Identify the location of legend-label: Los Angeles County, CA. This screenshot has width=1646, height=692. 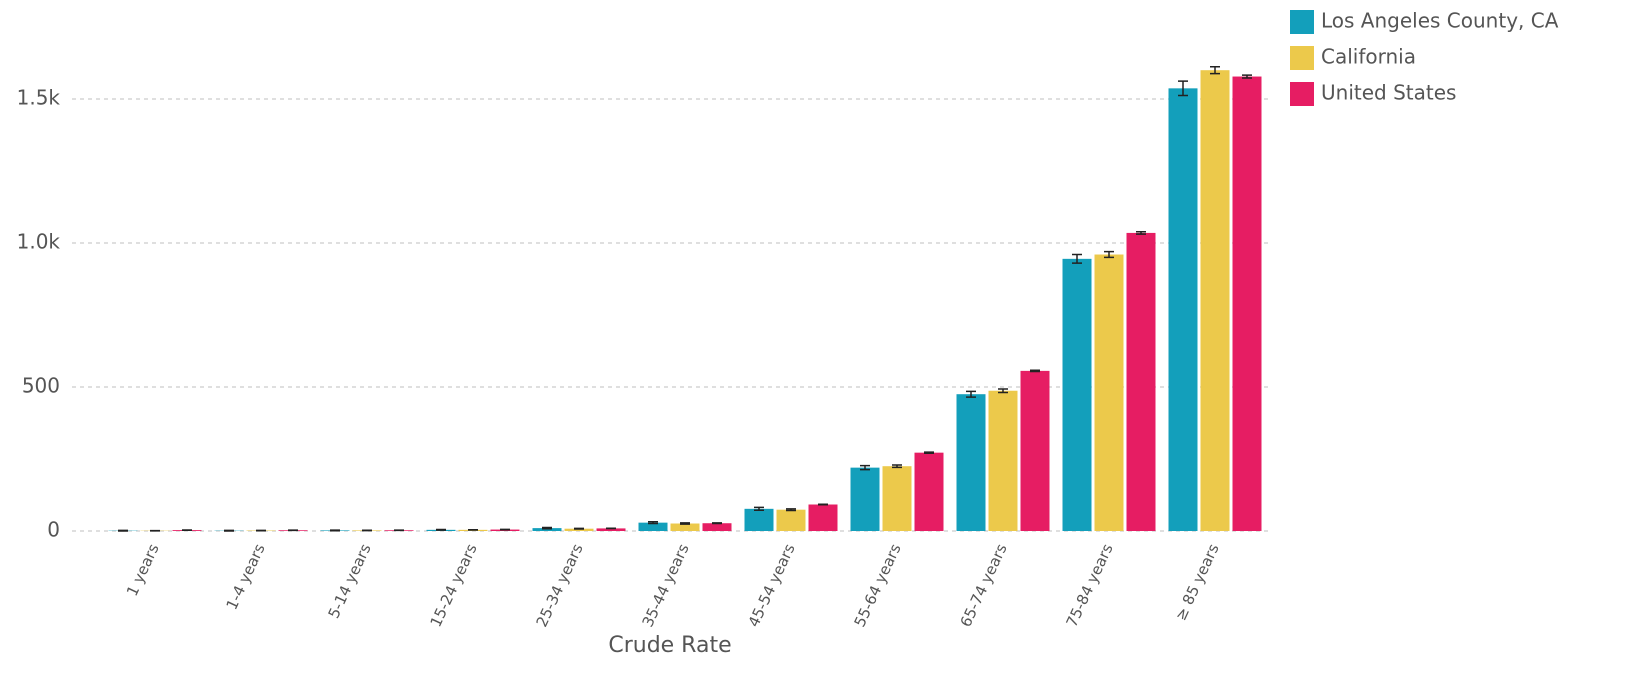
(1440, 21).